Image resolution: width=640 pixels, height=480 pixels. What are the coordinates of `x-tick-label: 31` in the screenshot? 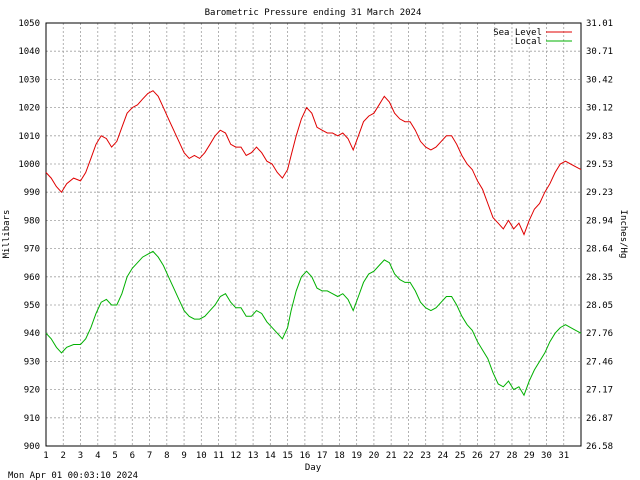 It's located at (563, 456).